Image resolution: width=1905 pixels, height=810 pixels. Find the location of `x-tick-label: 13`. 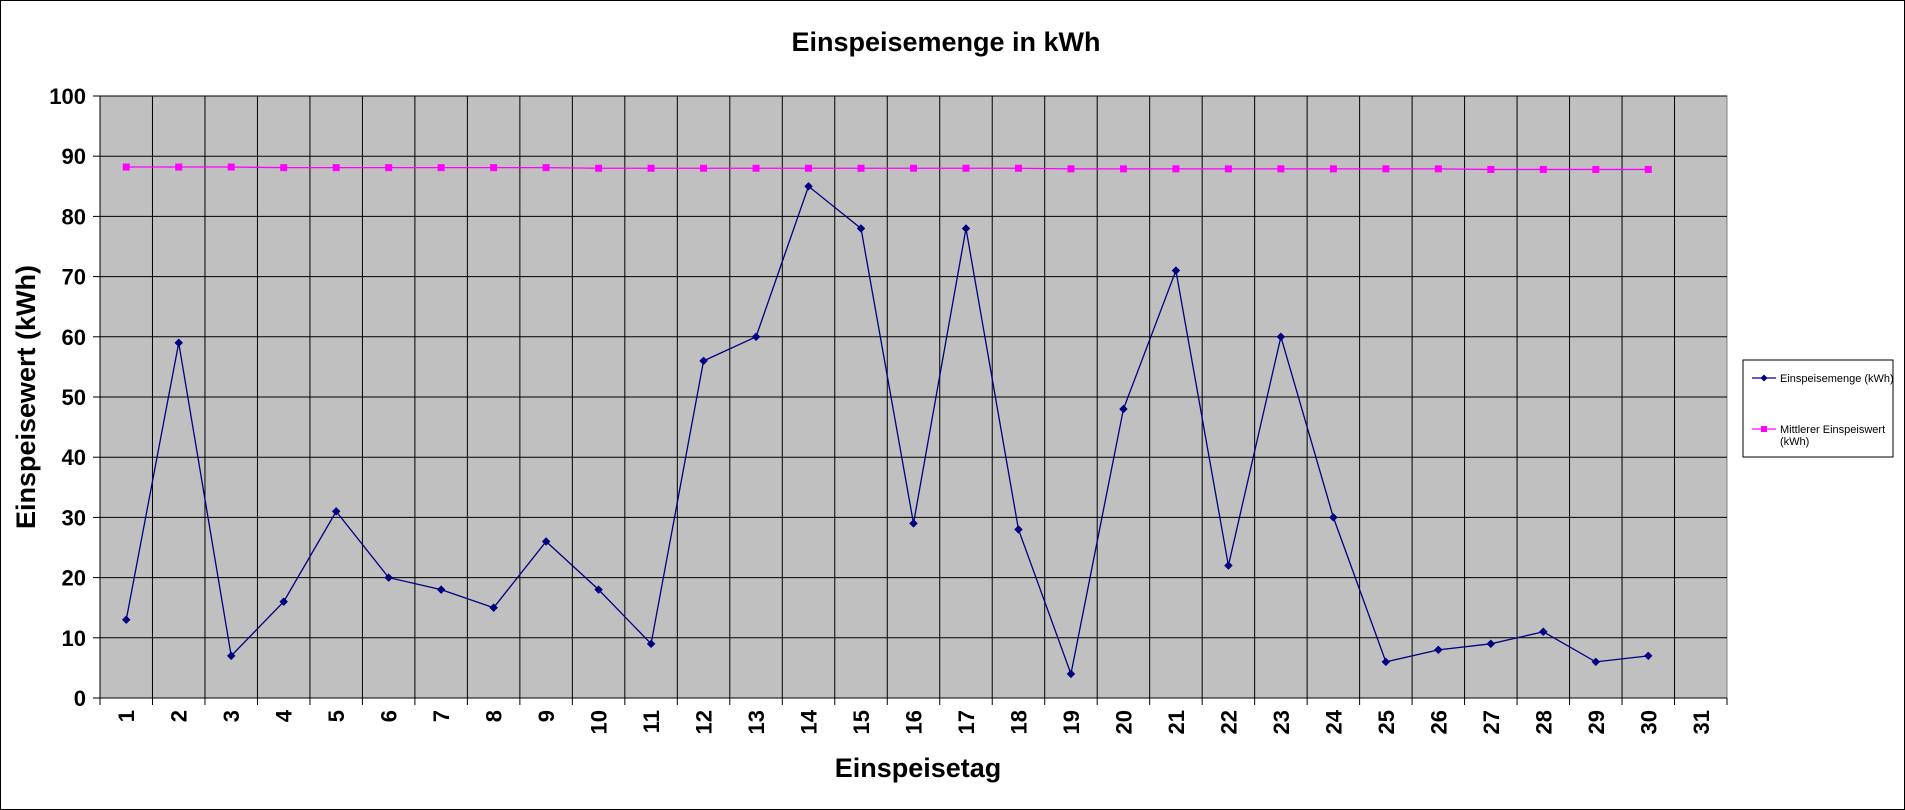

x-tick-label: 13 is located at coordinates (756, 722).